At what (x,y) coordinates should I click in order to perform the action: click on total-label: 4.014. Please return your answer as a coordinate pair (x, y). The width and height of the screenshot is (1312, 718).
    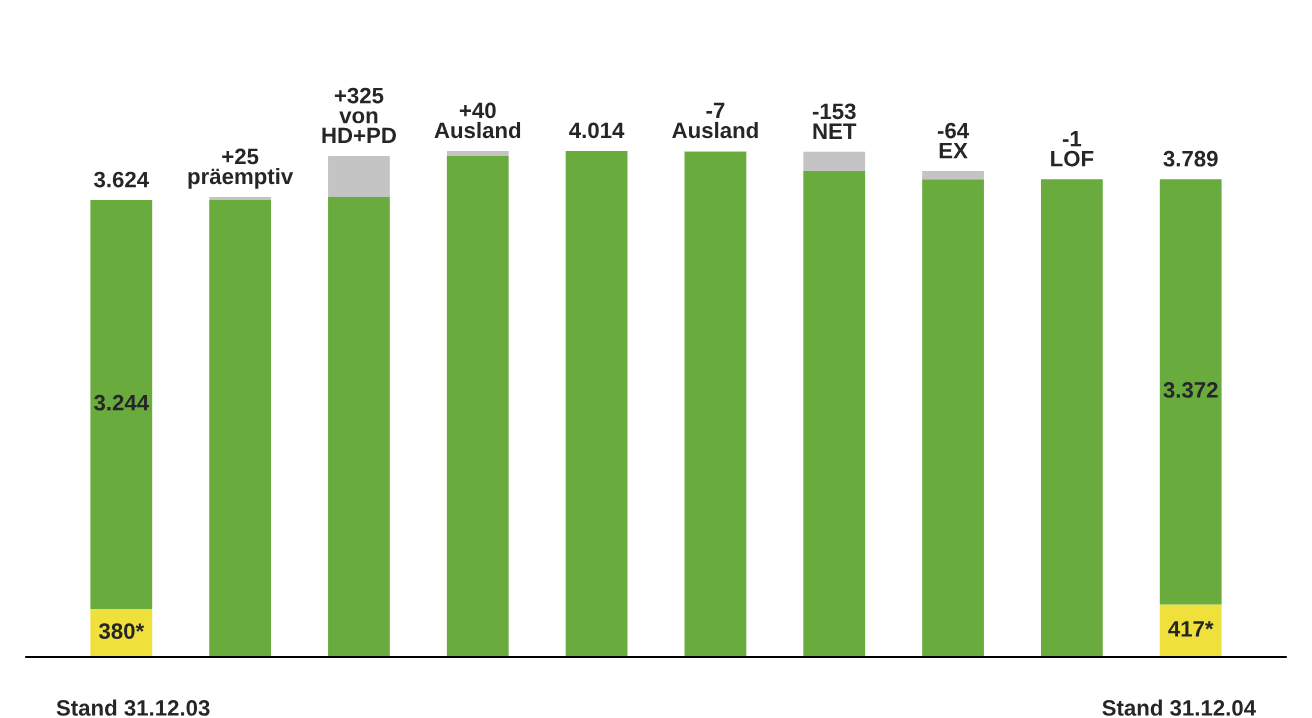
    Looking at the image, I should click on (597, 130).